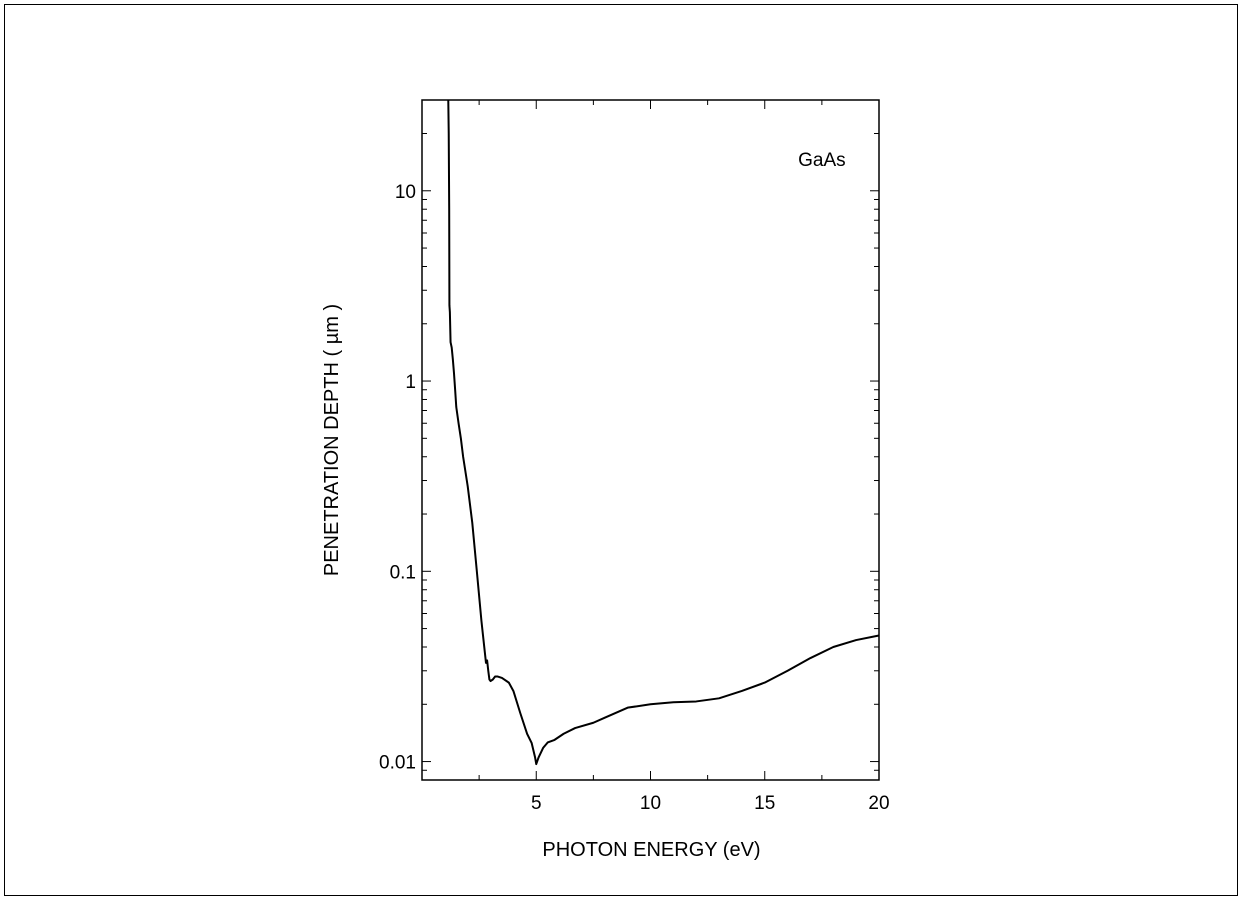 This screenshot has width=1242, height=900. Describe the element at coordinates (405, 192) in the screenshot. I see `y-tick-label: 10` at that location.